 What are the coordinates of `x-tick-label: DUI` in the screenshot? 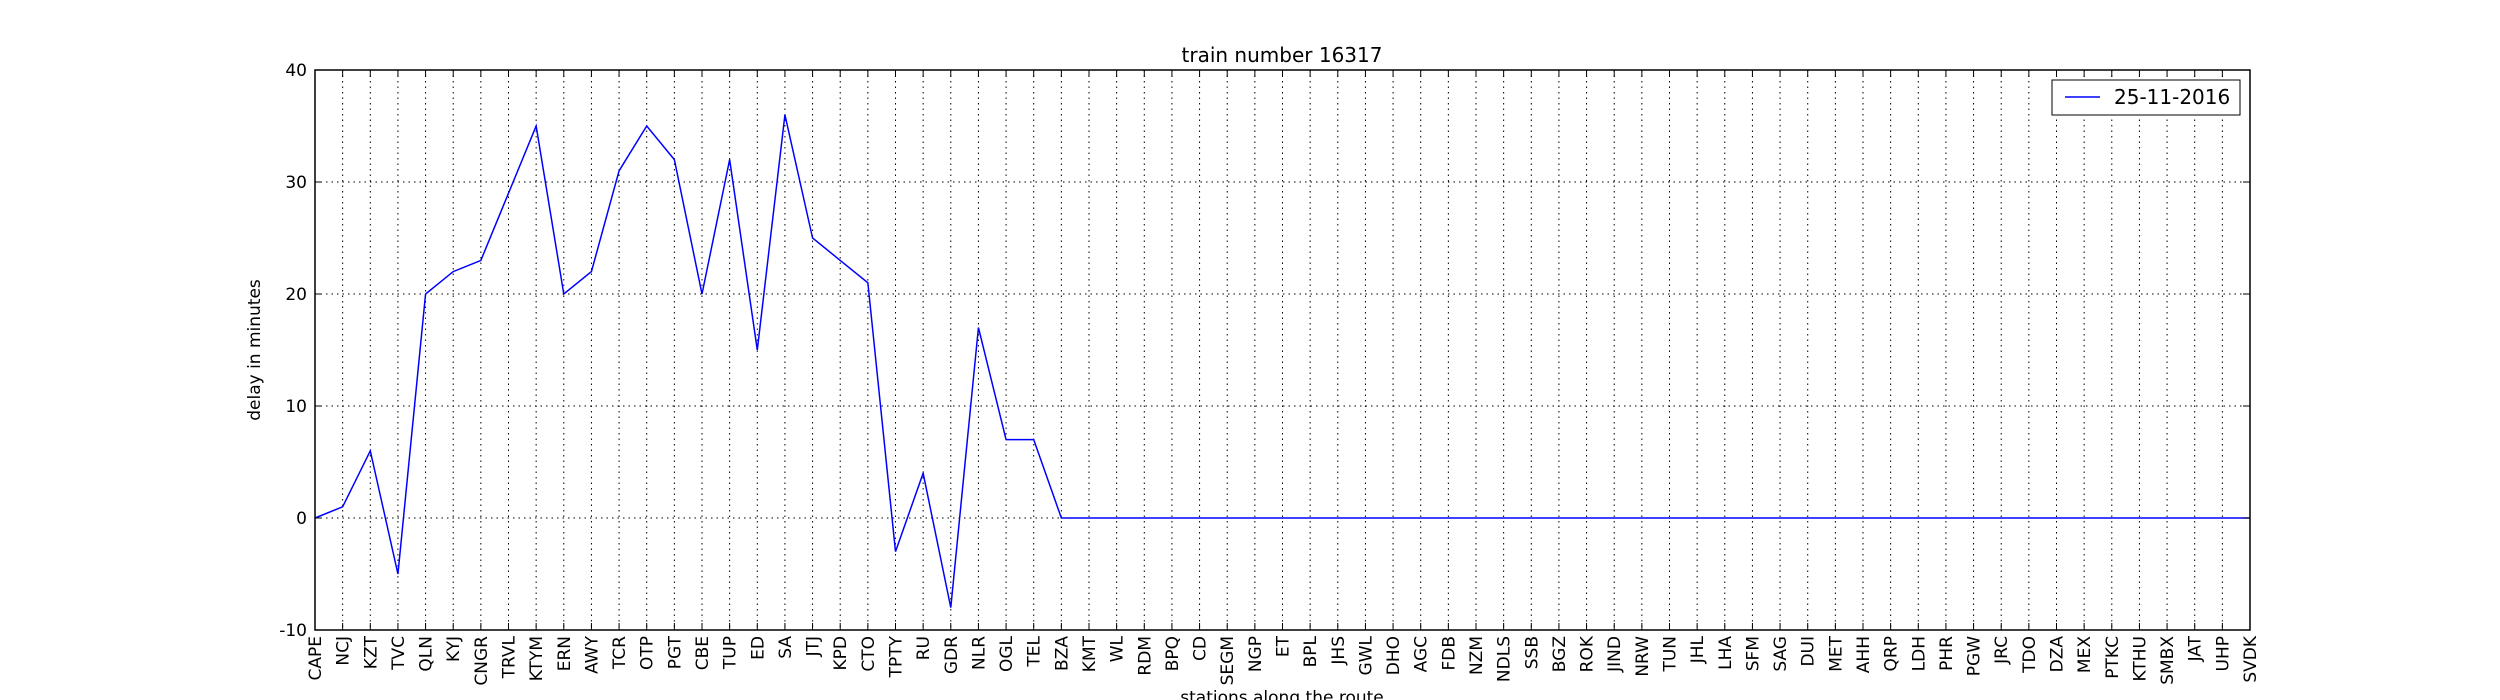 It's located at (1809, 651).